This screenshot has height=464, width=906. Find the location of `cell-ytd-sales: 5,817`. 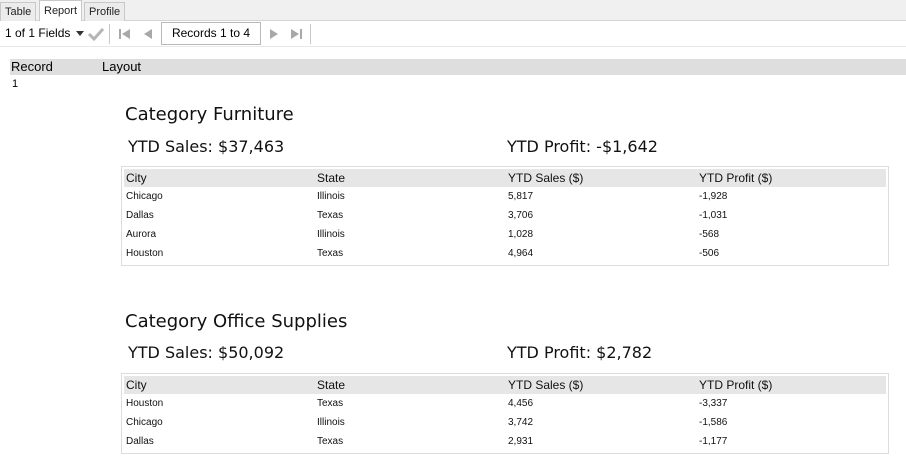

cell-ytd-sales: 5,817 is located at coordinates (521, 196).